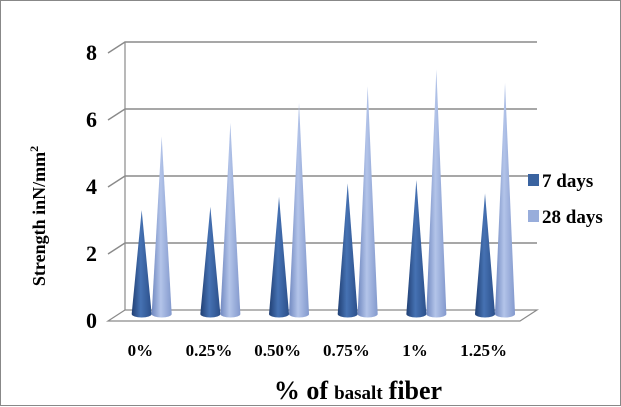 The image size is (621, 407). I want to click on x-tick-label: 1%, so click(415, 350).